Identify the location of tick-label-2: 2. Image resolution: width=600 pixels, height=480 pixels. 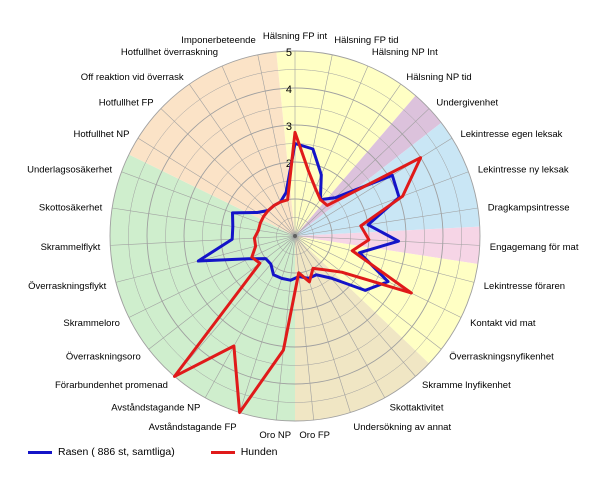
(289, 164).